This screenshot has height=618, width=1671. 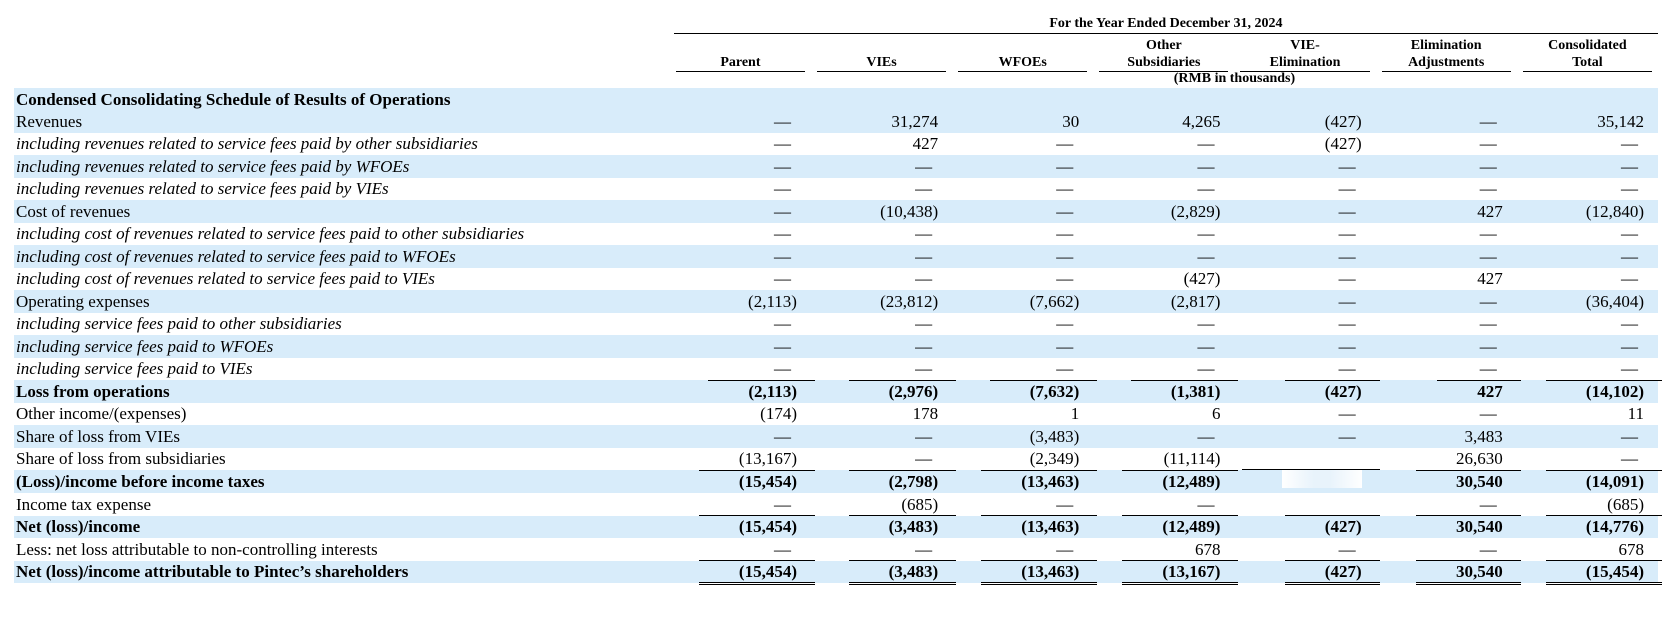 What do you see at coordinates (742, 481) in the screenshot?
I see `cell-parent: (15,454)` at bounding box center [742, 481].